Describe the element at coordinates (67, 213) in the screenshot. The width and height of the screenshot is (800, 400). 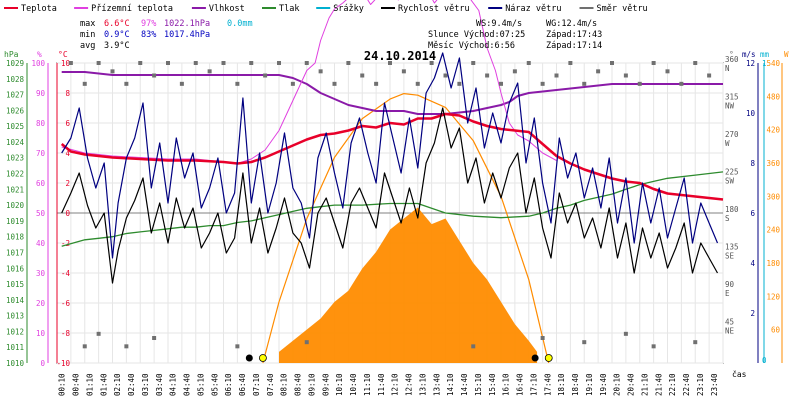
I see `temp-tick-label: 0` at that location.